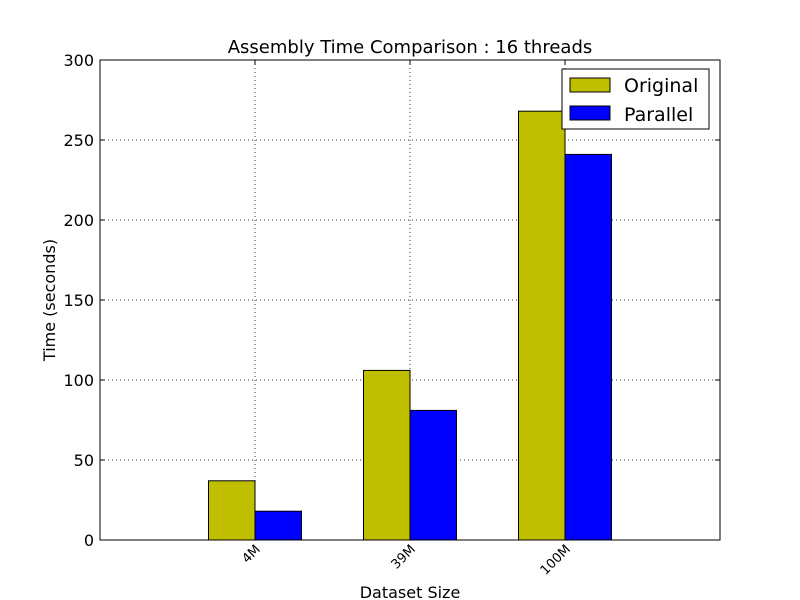 The height and width of the screenshot is (600, 800). What do you see at coordinates (404, 557) in the screenshot?
I see `x-tick-label: 39M` at bounding box center [404, 557].